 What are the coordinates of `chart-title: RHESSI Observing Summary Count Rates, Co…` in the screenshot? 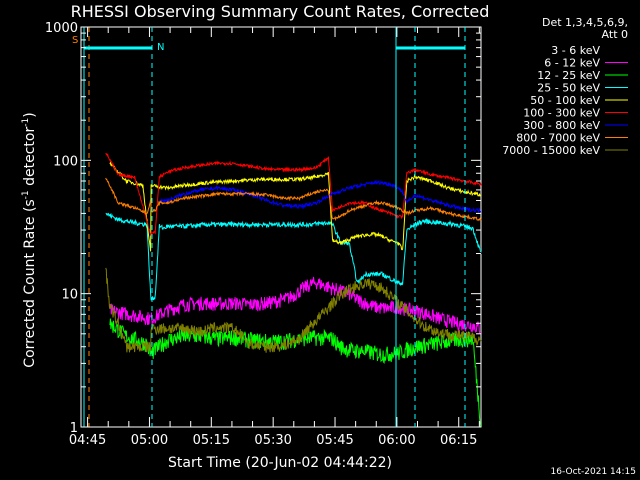 It's located at (280, 11).